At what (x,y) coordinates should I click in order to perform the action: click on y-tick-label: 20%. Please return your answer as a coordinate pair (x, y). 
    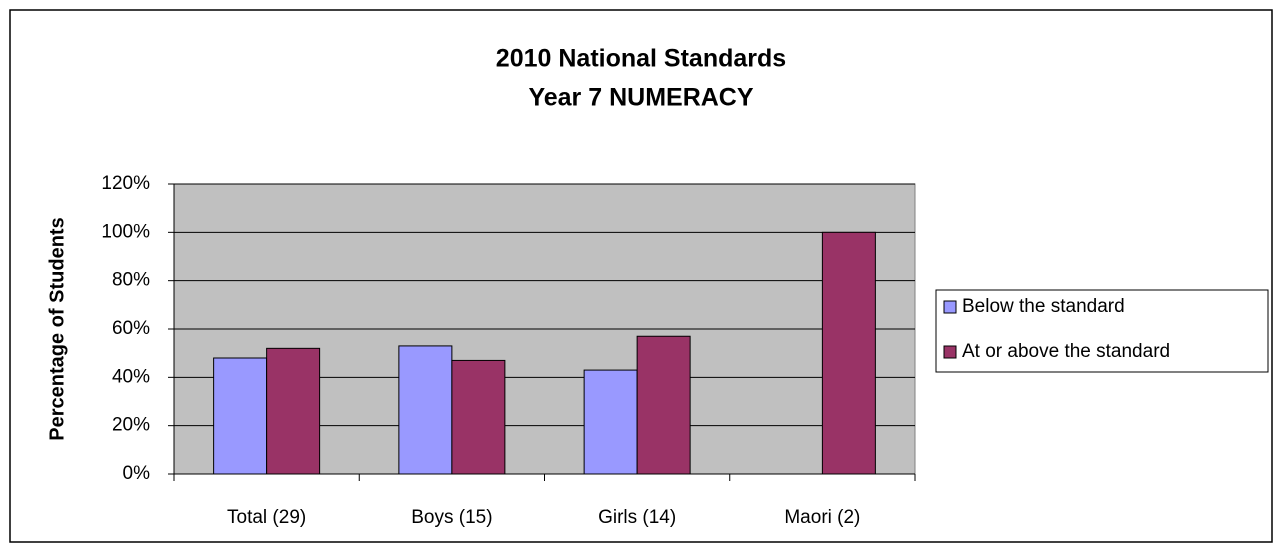
    Looking at the image, I should click on (131, 425).